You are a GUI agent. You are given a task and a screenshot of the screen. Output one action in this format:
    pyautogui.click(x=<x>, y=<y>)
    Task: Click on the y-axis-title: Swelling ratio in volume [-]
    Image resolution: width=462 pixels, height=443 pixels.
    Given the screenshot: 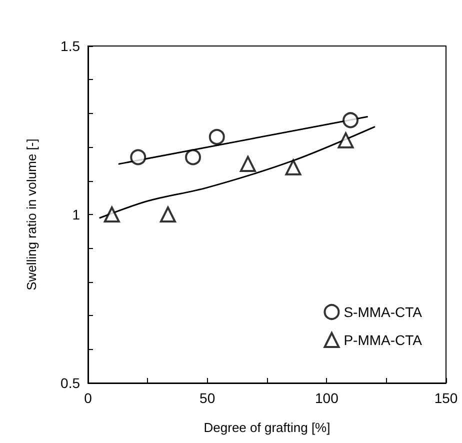 What is the action you would take?
    pyautogui.click(x=31, y=214)
    